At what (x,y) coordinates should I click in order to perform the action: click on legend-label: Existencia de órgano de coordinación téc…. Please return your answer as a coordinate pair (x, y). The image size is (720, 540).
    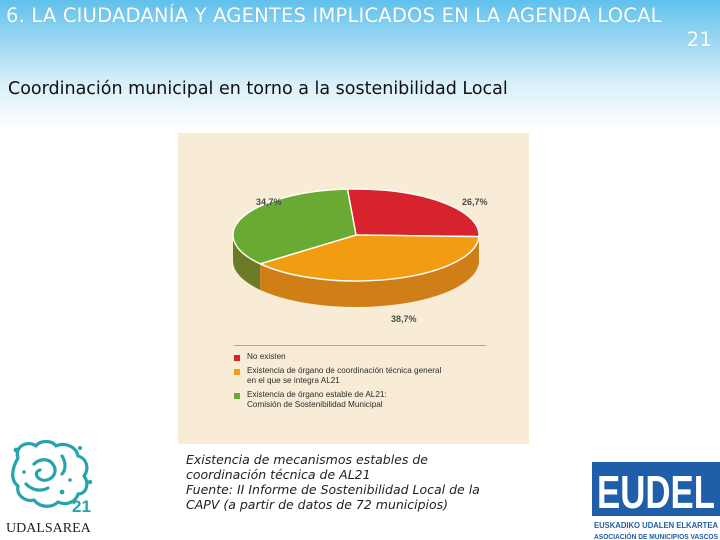
    Looking at the image, I should click on (344, 375).